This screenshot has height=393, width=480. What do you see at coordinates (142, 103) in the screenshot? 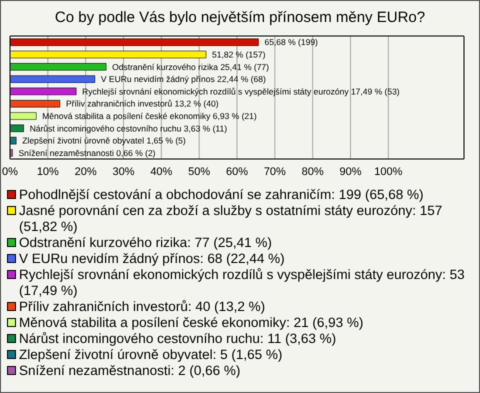
I see `data-label: Příliv zahraničních investorů 13,2 % (40)` at bounding box center [142, 103].